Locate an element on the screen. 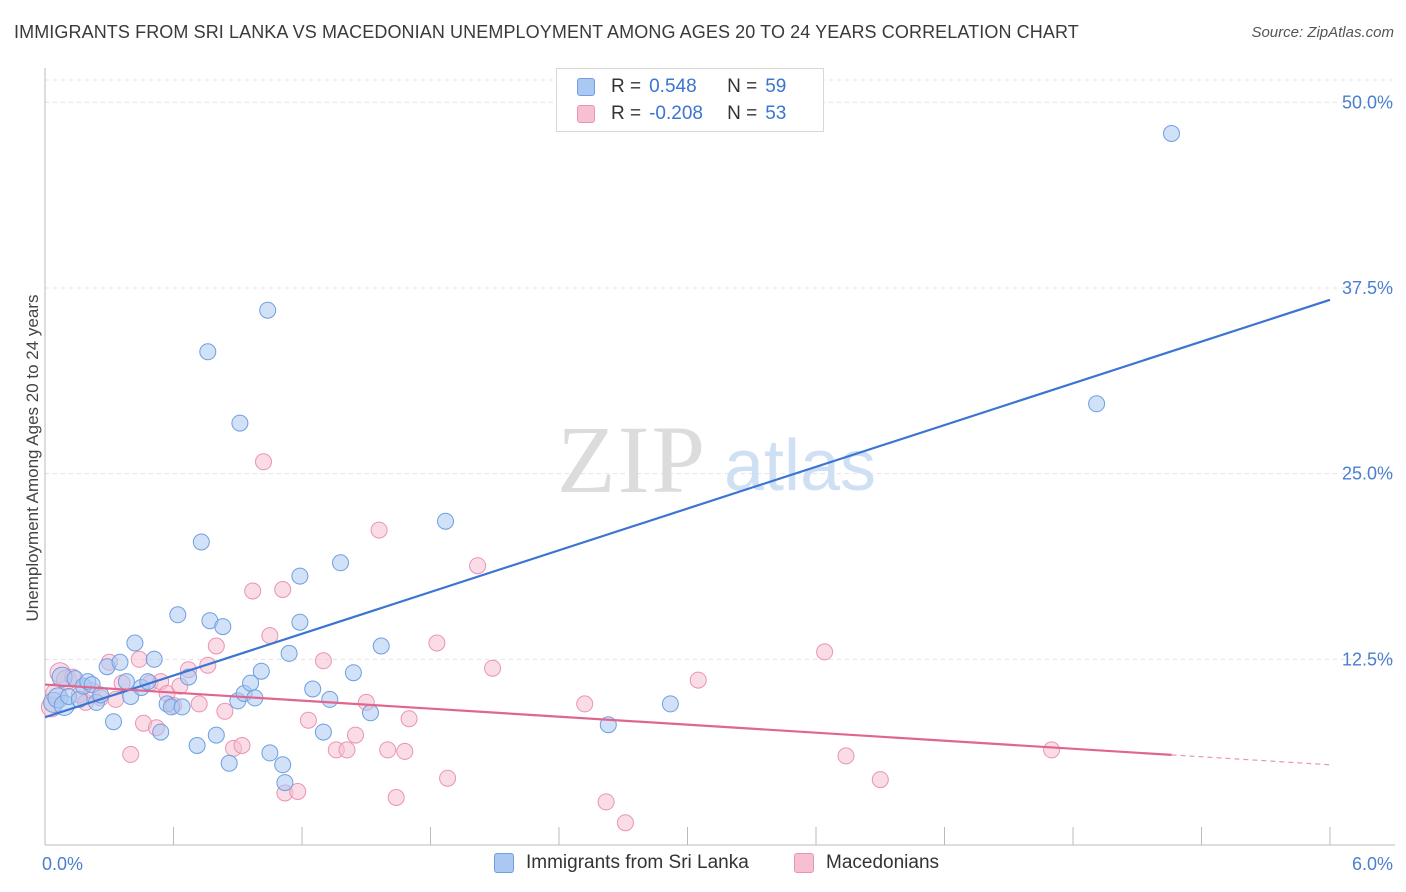 This screenshot has height=892, width=1406. legend-row-macedonians: R = -0.208 N = 53 is located at coordinates (681, 114).